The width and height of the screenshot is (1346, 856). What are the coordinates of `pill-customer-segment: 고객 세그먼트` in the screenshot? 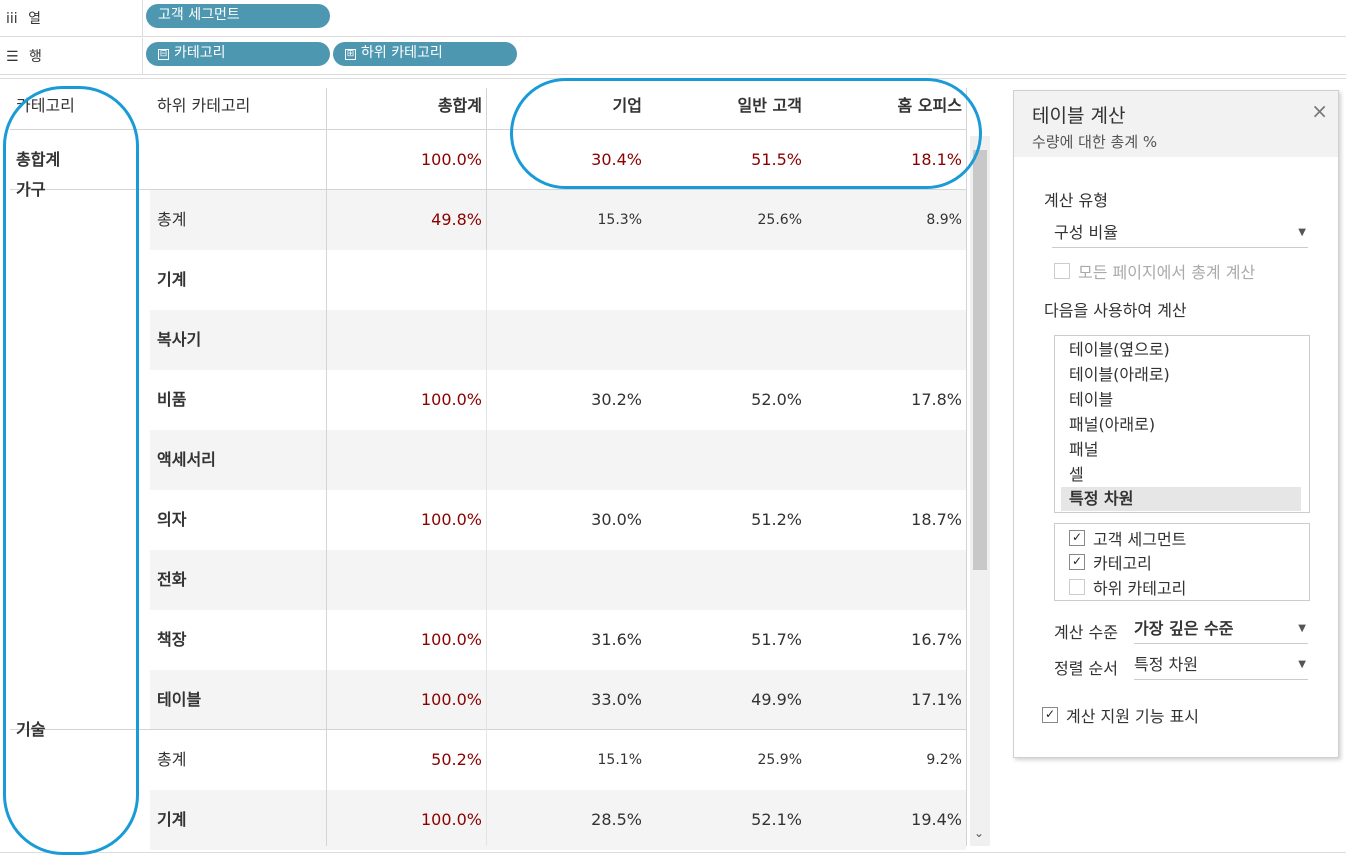 It's located at (238, 16).